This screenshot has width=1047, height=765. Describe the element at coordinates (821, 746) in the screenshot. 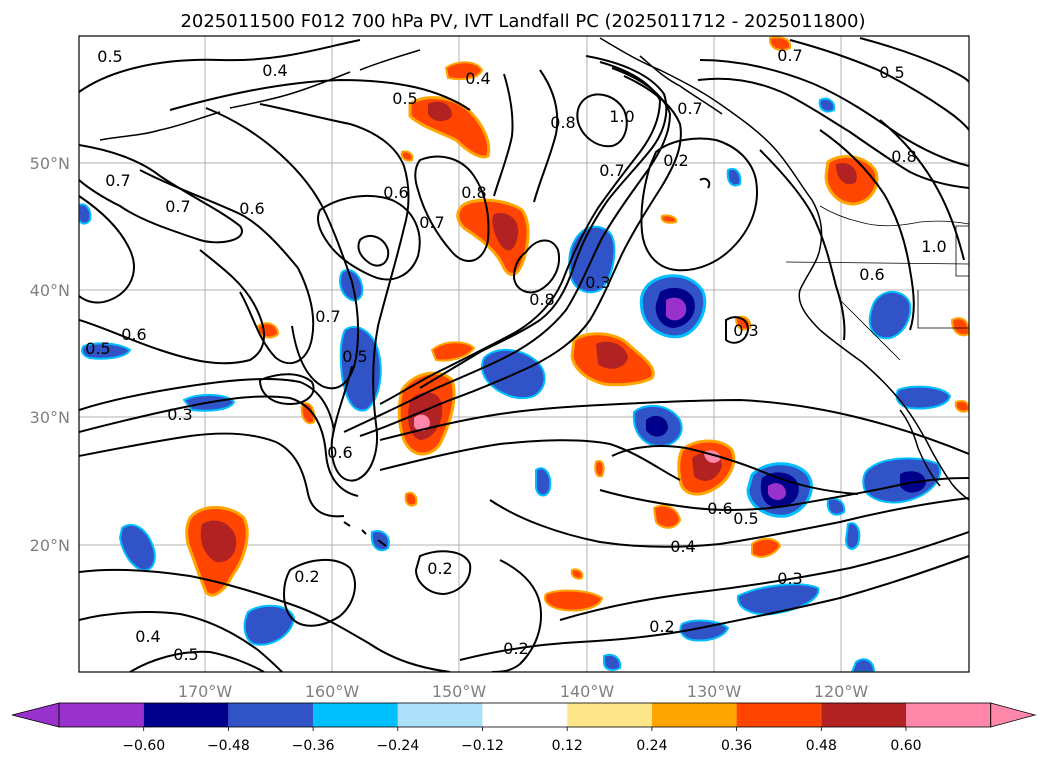

I see `colorbar-tick-label: 0.48` at that location.